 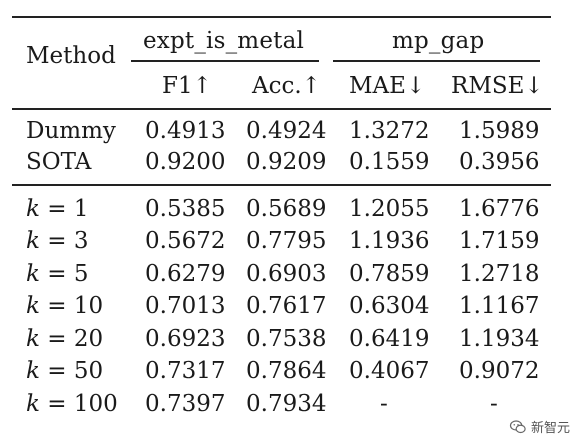 I want to click on header-group-mp-gap: mp_gap, so click(x=438, y=41).